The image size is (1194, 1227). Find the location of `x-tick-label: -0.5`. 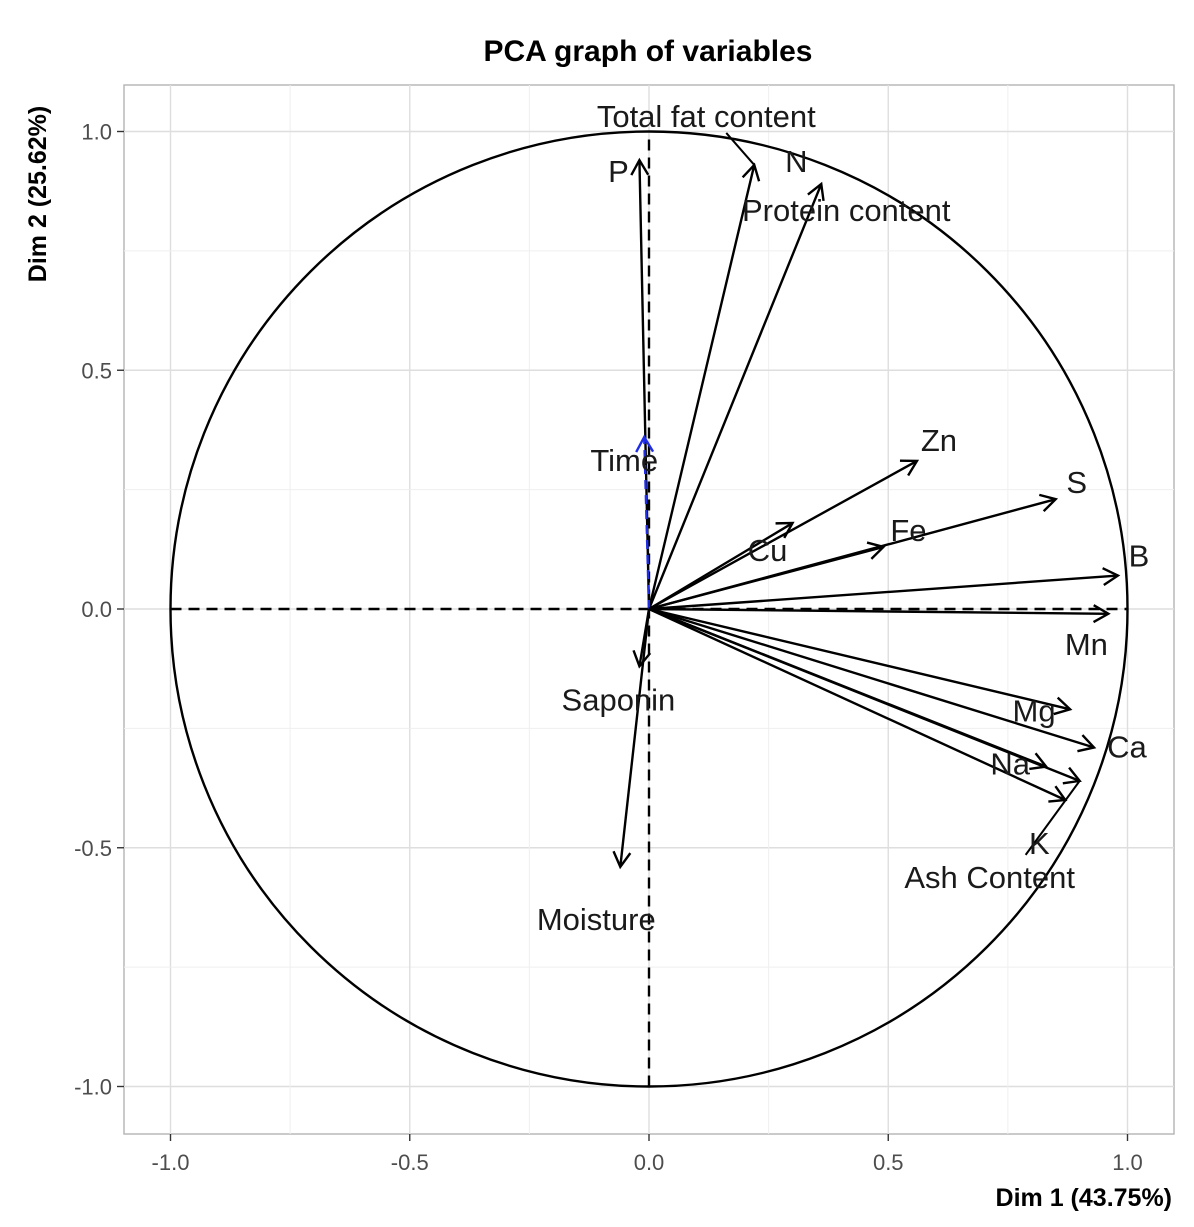

x-tick-label: -0.5 is located at coordinates (410, 1162).